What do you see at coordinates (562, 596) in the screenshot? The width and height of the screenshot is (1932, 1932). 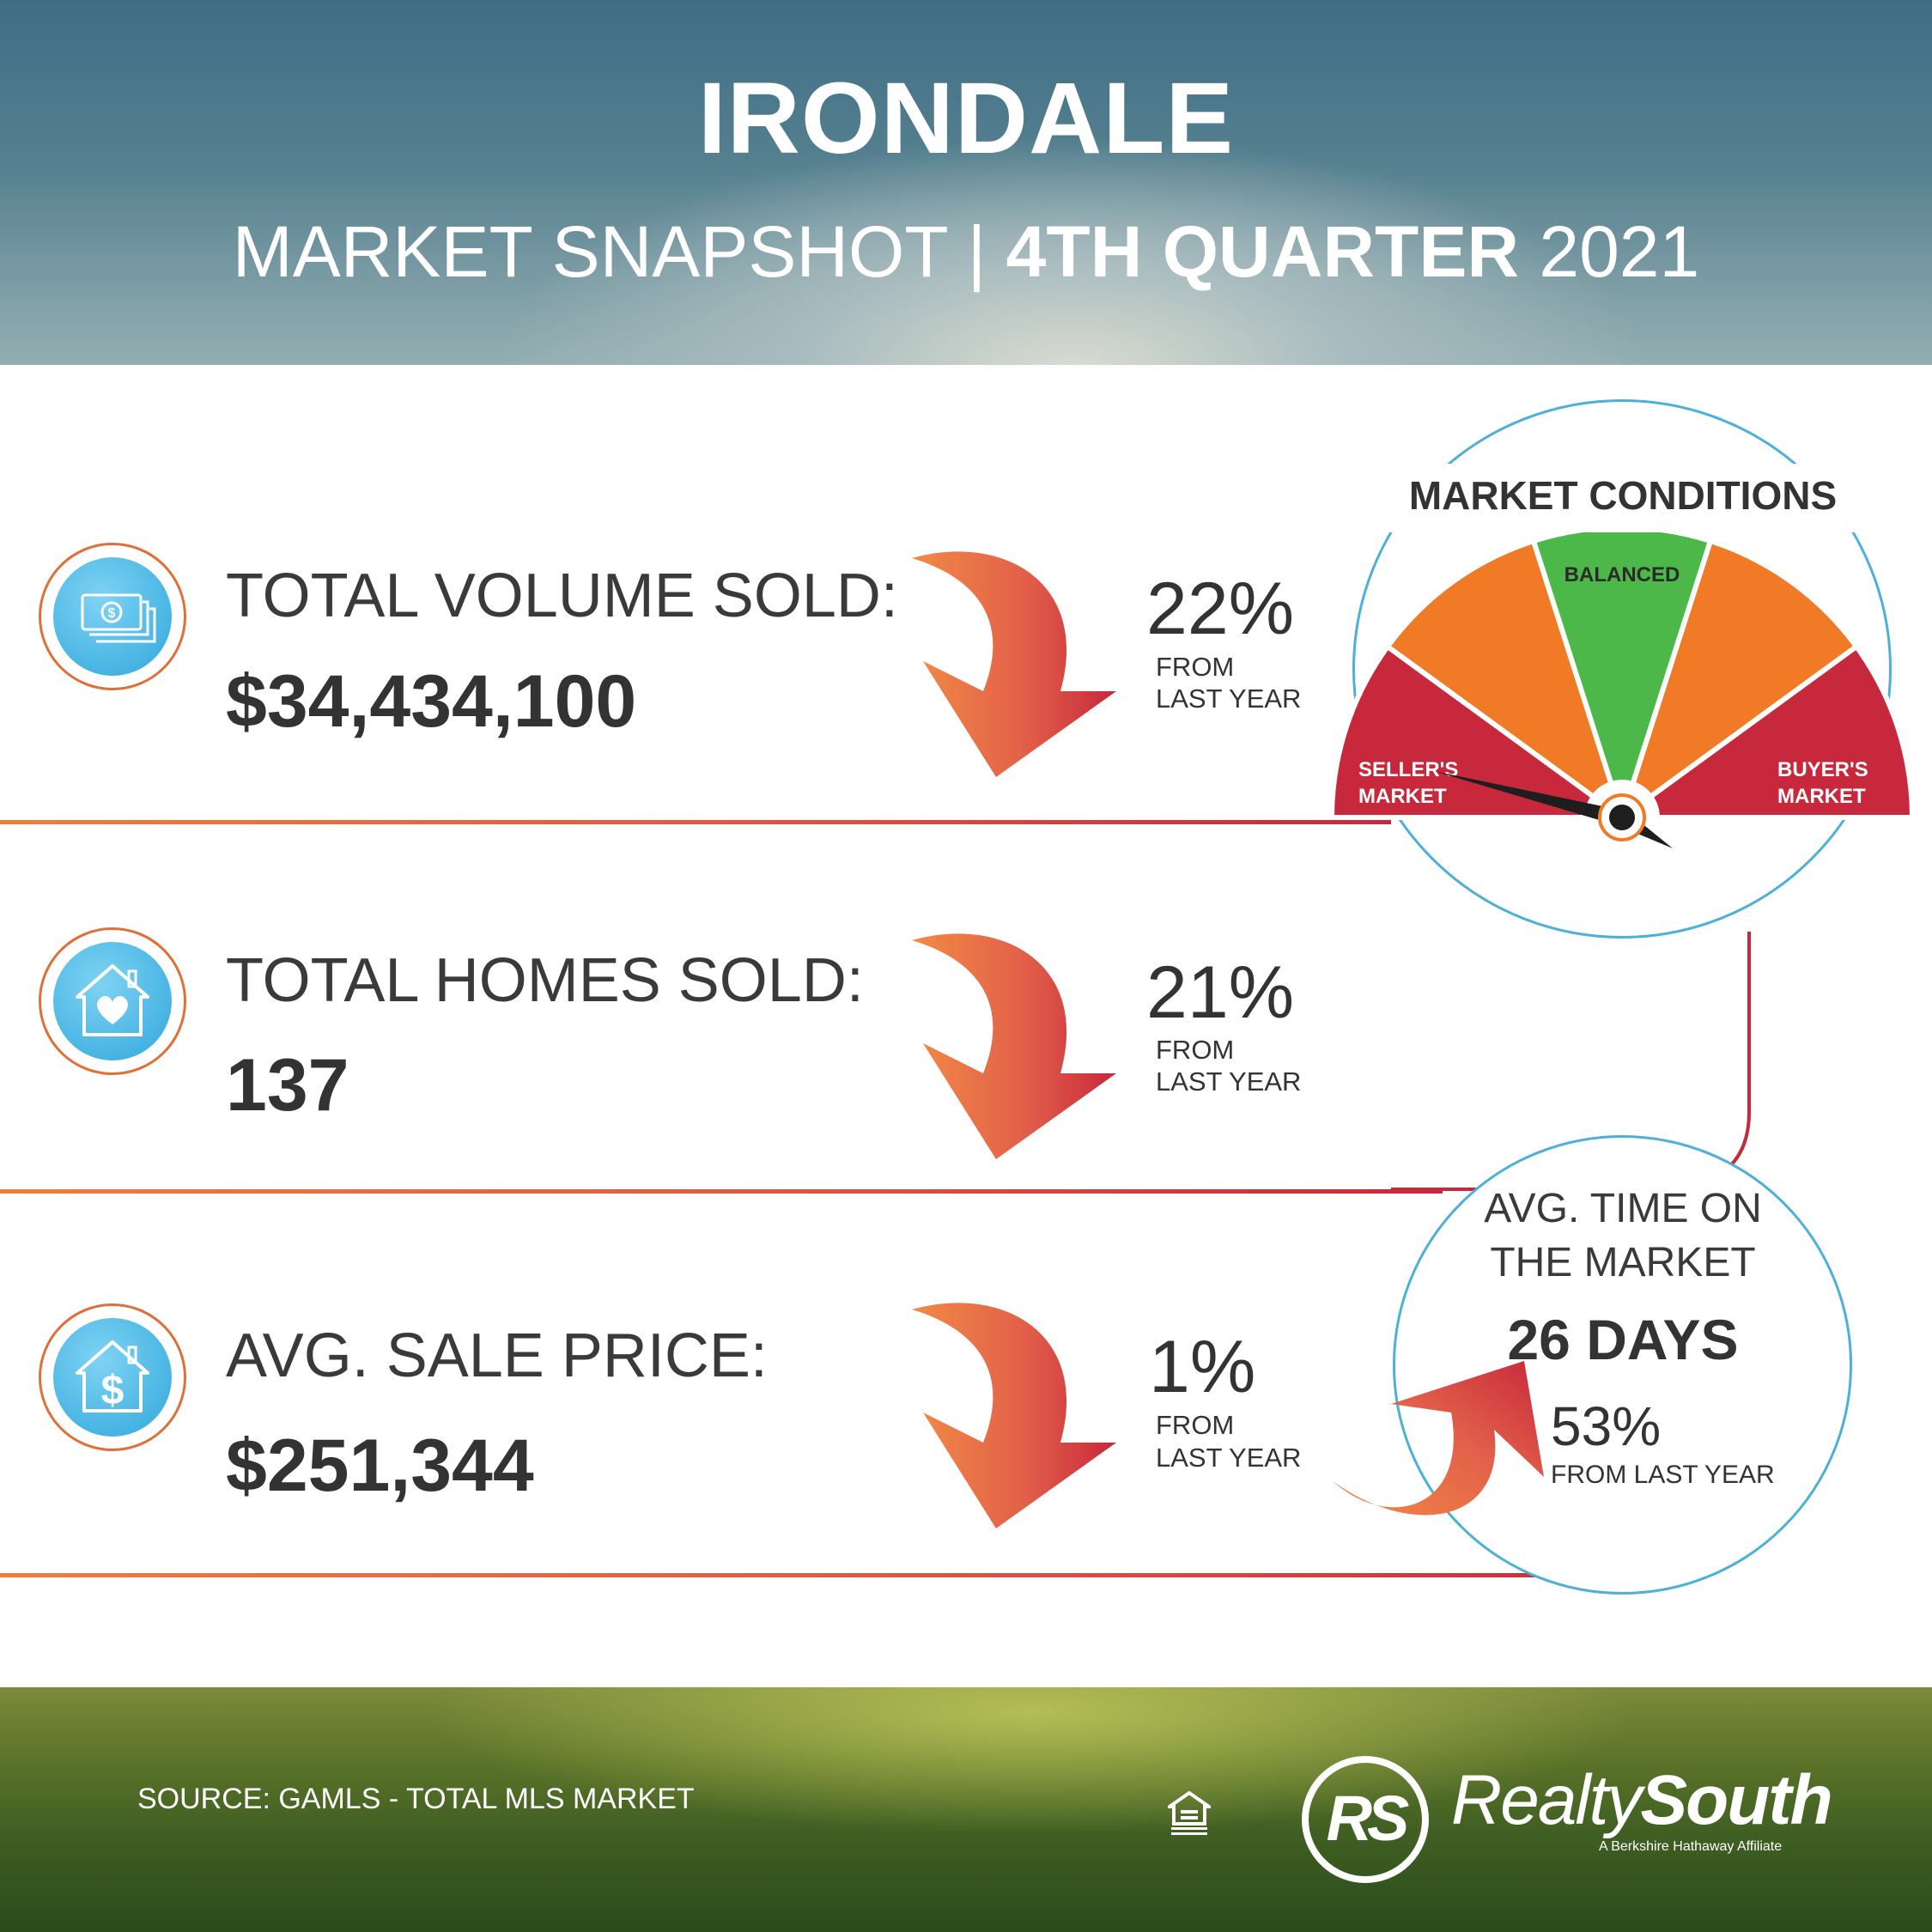 I see `total-volume-label: TOTAL VOLUME SOLD:` at bounding box center [562, 596].